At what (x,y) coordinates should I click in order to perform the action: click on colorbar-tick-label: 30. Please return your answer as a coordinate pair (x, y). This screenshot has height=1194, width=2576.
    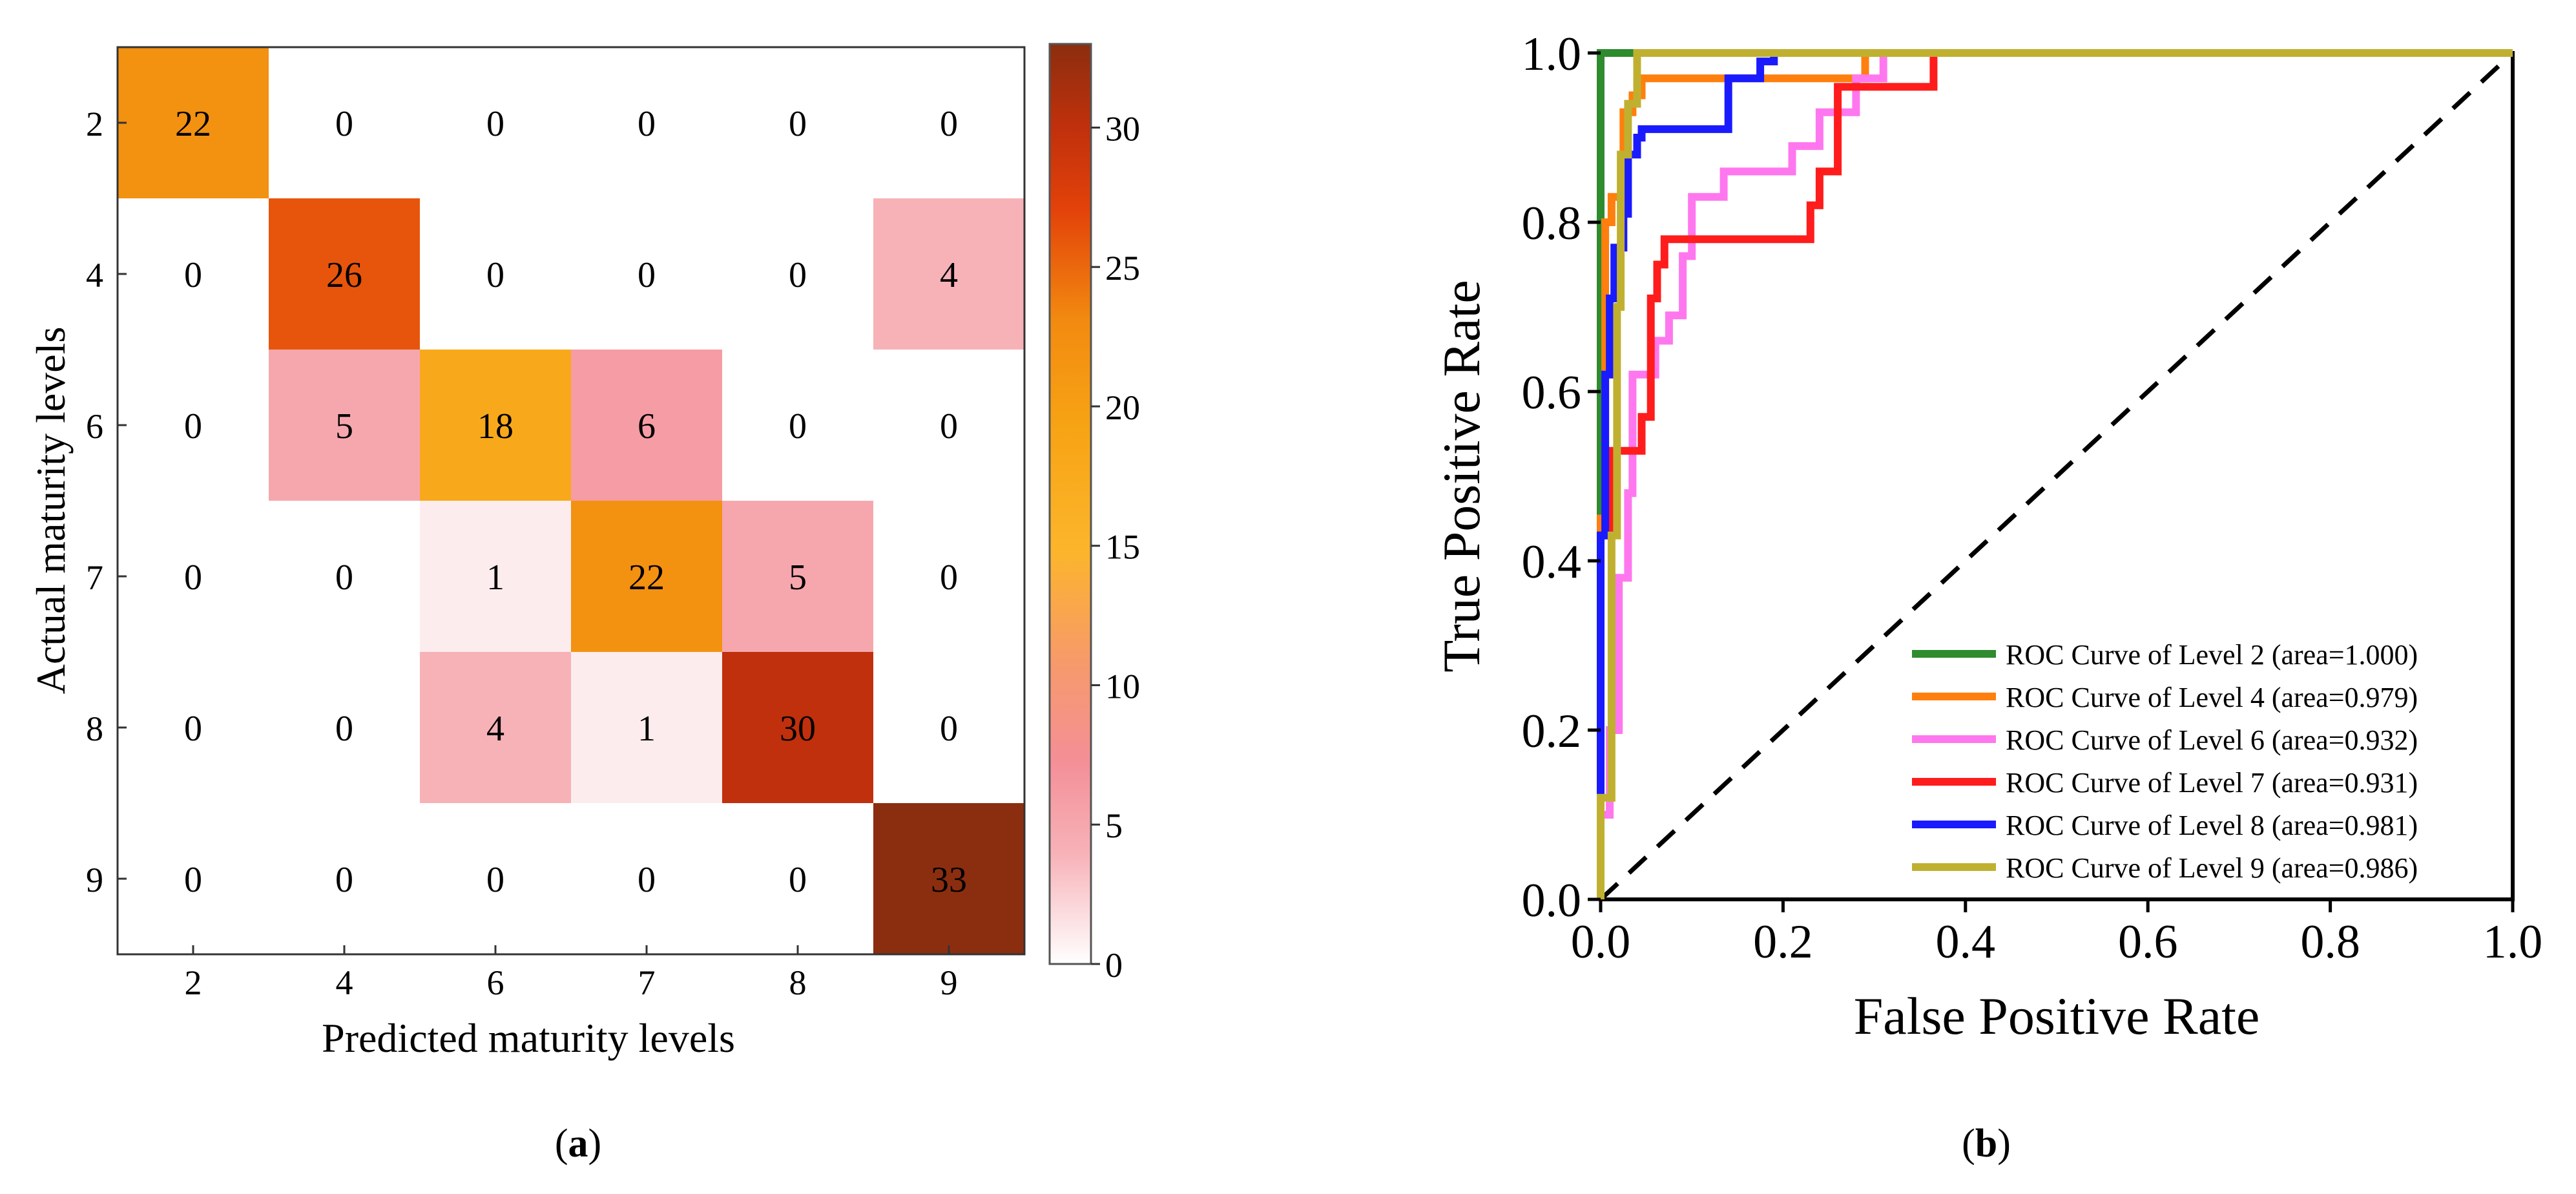
    Looking at the image, I should click on (1122, 128).